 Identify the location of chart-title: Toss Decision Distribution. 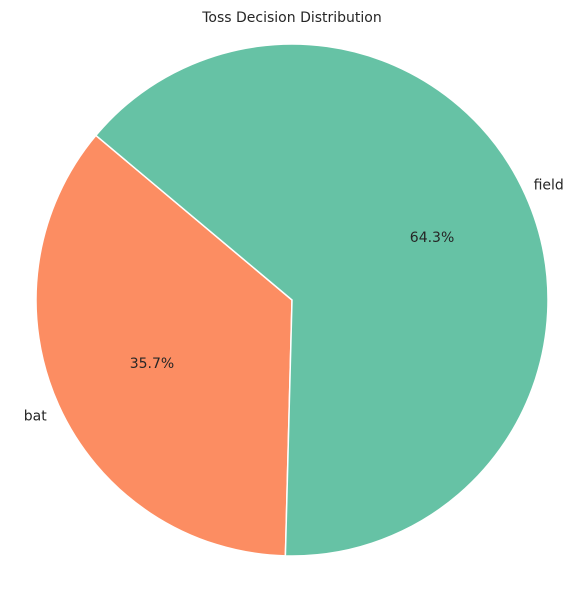
(291, 18).